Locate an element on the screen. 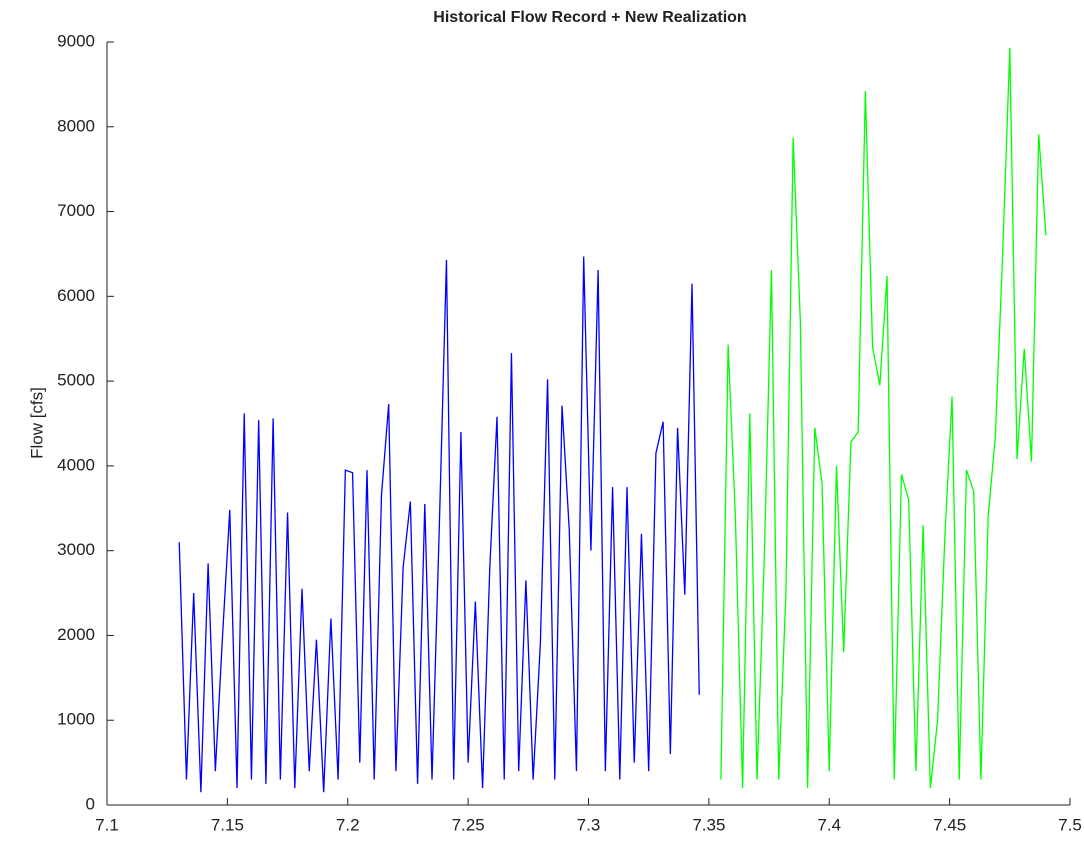 This screenshot has width=1084, height=854. y-tick-label: 5000 is located at coordinates (76, 380).